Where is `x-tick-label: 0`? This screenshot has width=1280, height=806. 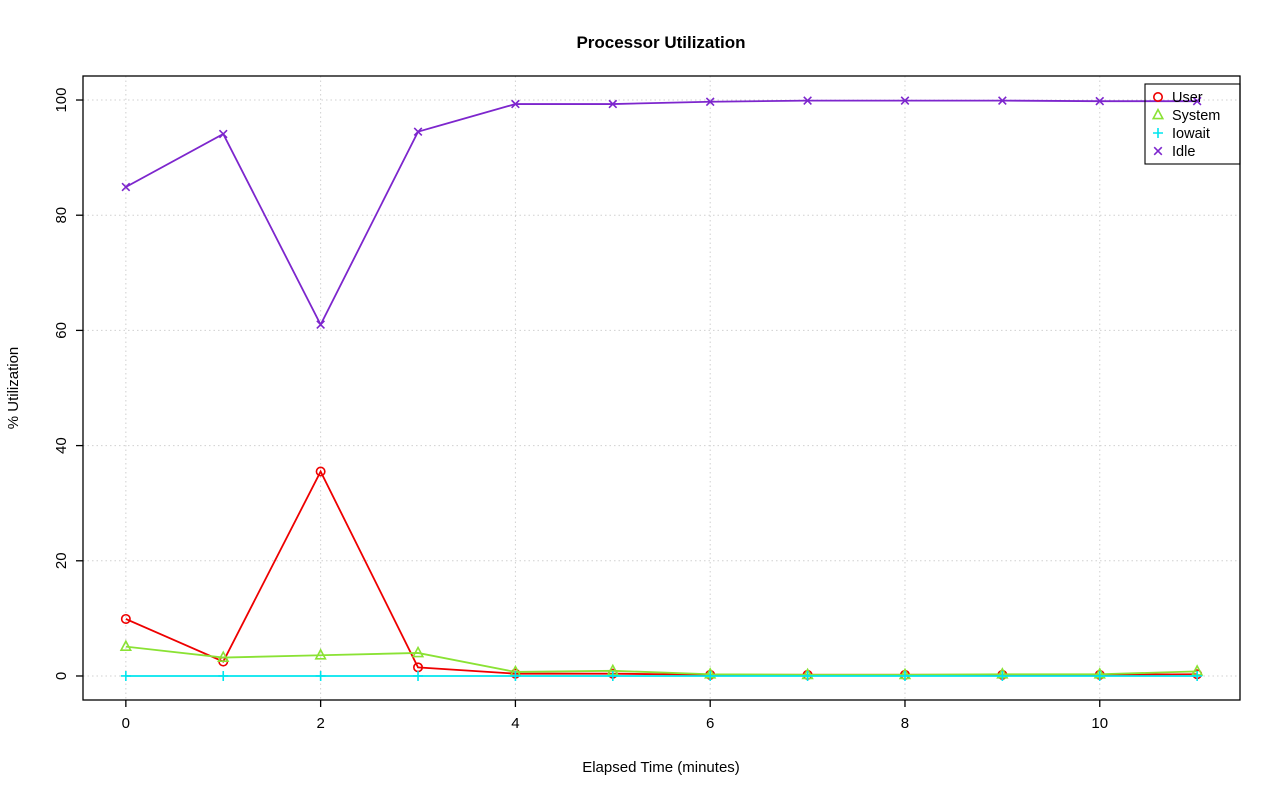 x-tick-label: 0 is located at coordinates (126, 723).